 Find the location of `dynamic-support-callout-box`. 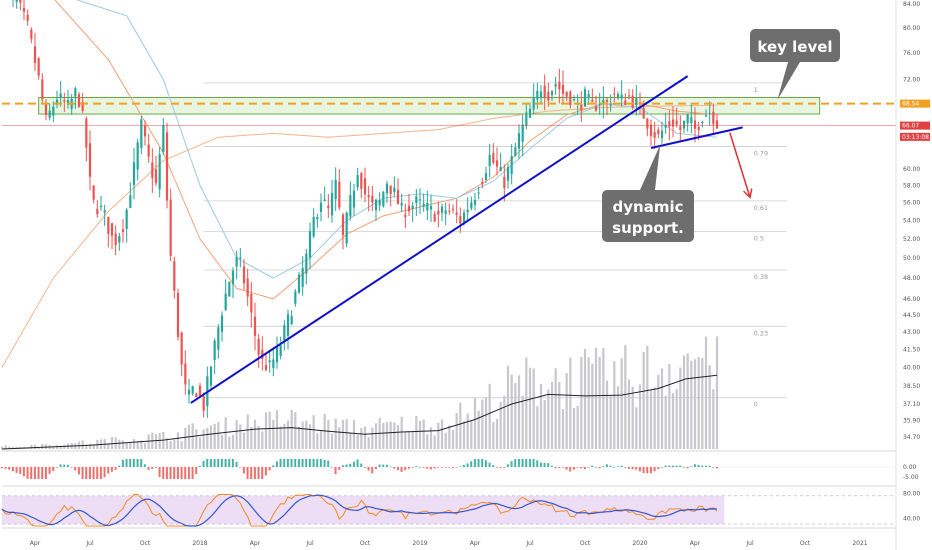

dynamic-support-callout-box is located at coordinates (648, 216).